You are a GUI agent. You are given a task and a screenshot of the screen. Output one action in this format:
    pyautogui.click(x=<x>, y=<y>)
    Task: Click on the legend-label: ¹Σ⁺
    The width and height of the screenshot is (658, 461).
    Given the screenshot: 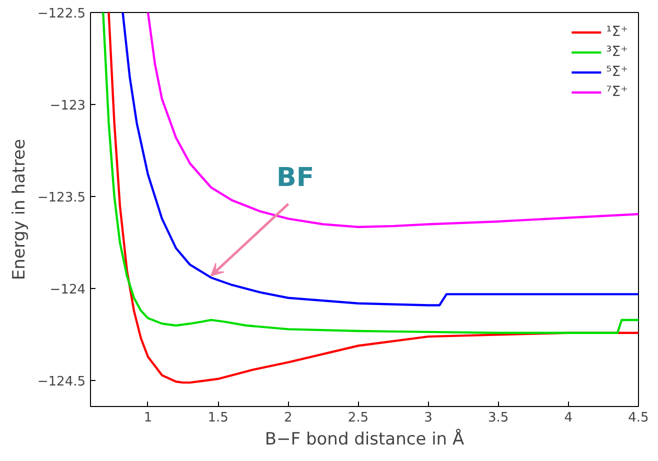 What is the action you would take?
    pyautogui.click(x=617, y=32)
    